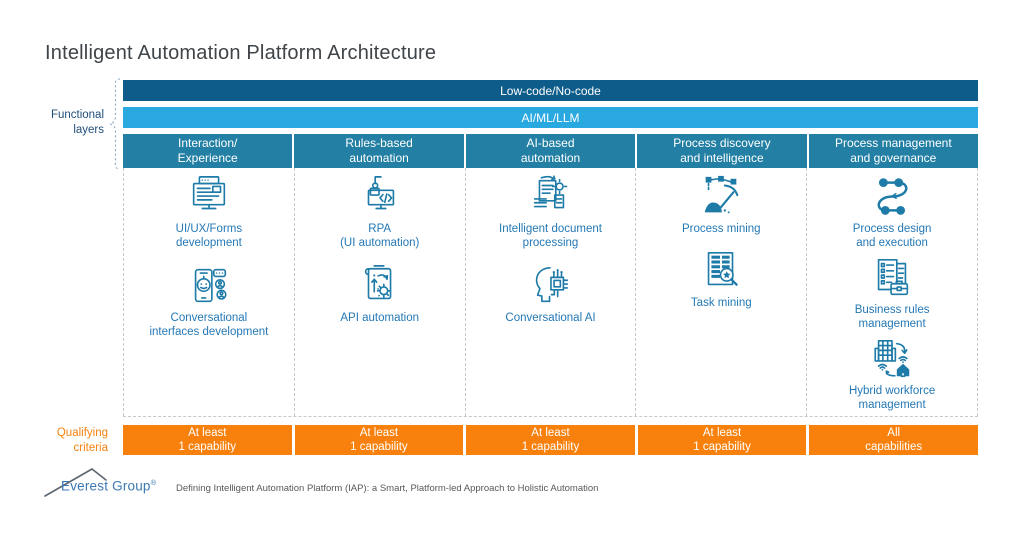 This screenshot has height=535, width=1022. What do you see at coordinates (550, 317) in the screenshot?
I see `capability-label: Conversational AI` at bounding box center [550, 317].